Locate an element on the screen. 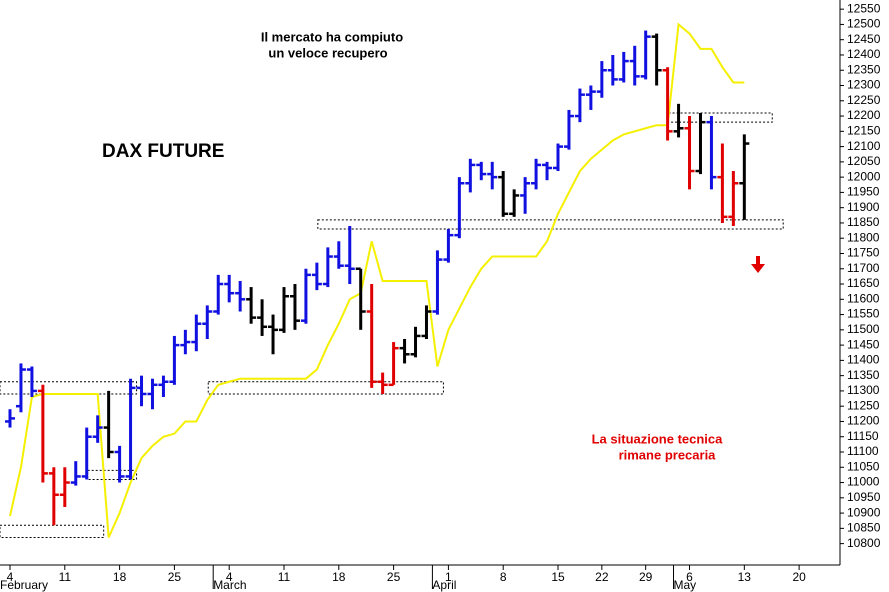 This screenshot has width=889, height=592. y-tick-label: 11900 is located at coordinates (863, 207).